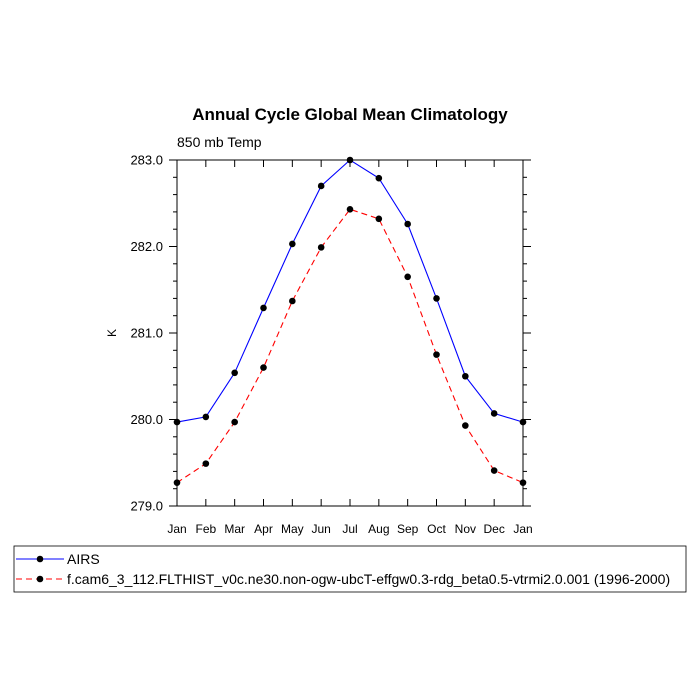 This screenshot has width=700, height=700. I want to click on y-tick-label: 283.0, so click(146, 160).